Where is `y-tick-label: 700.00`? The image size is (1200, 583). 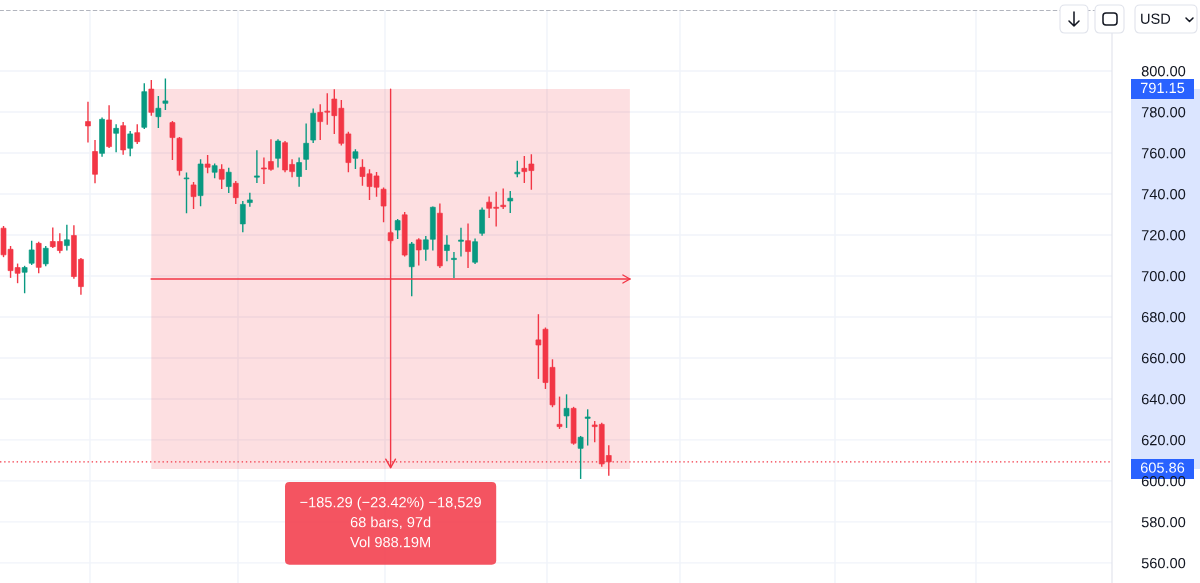
y-tick-label: 700.00 is located at coordinates (1163, 276).